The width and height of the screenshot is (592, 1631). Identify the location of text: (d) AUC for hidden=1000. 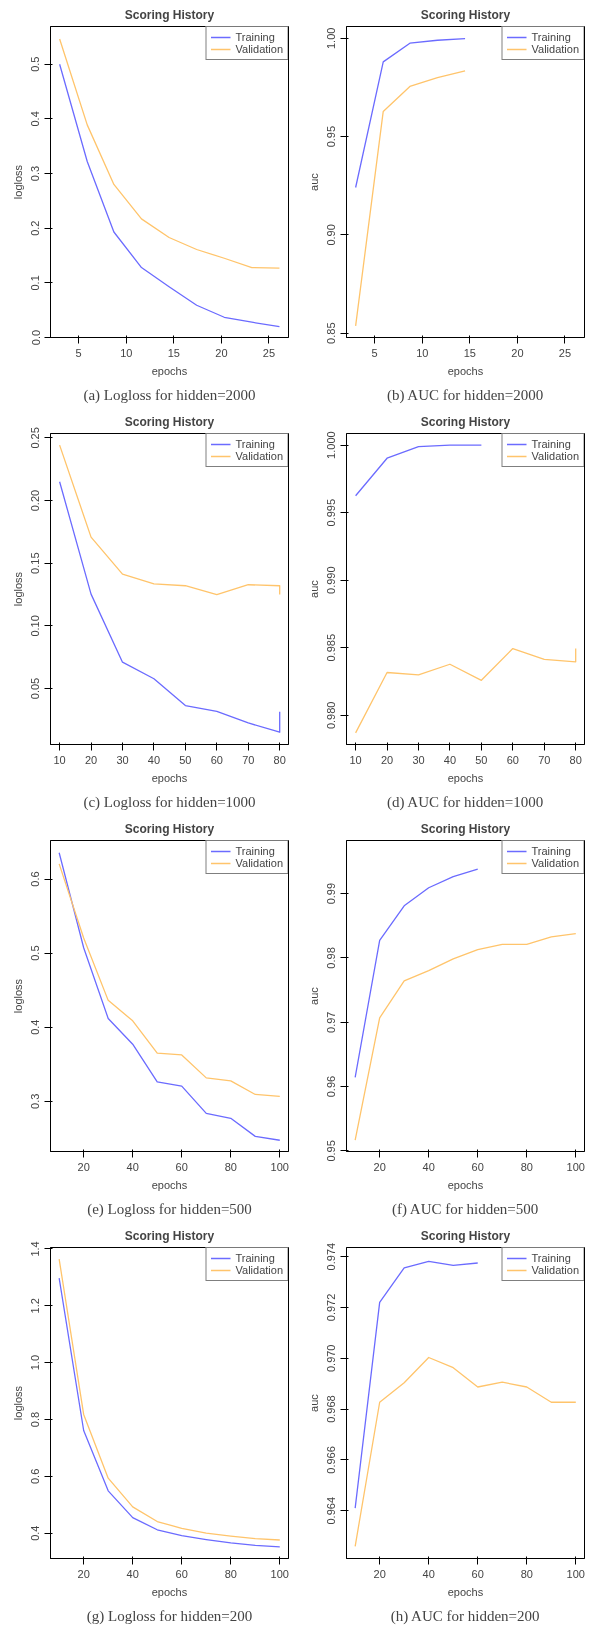
(465, 802).